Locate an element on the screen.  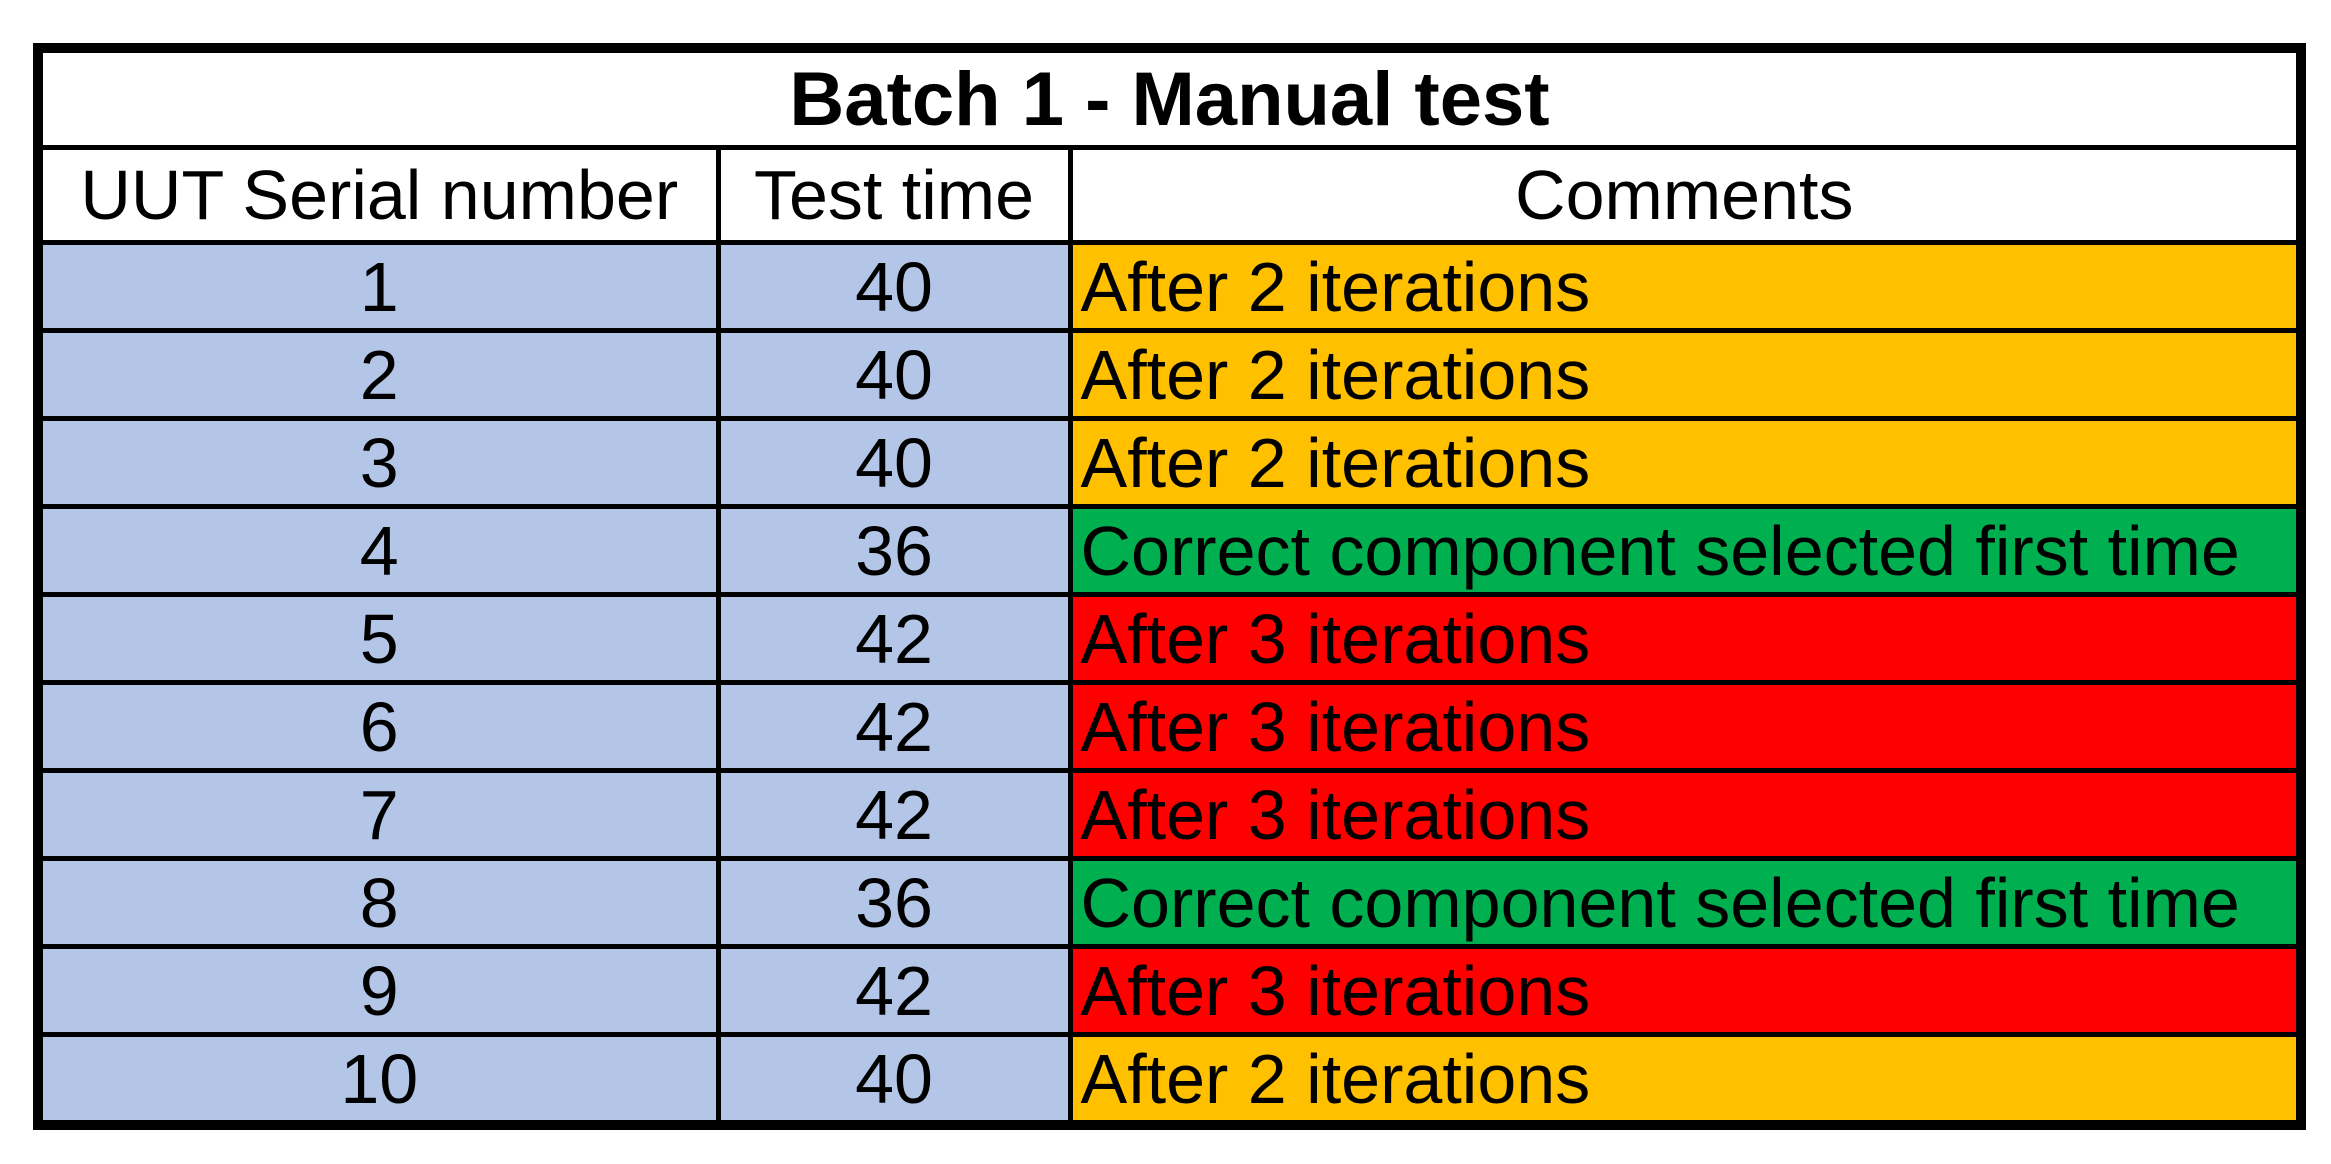
table-row: 5 42 After 3 iterations is located at coordinates (1169, 638).